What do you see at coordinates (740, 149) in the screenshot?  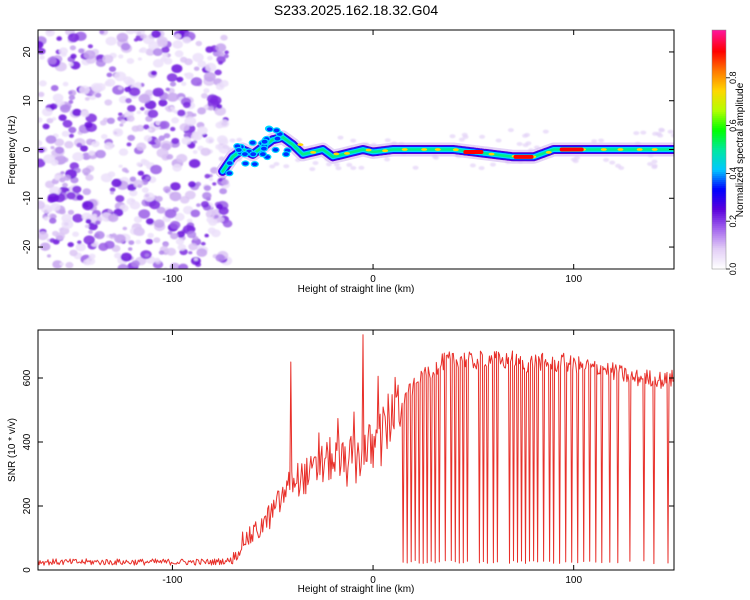 I see `colorbar-label: Normalized spectral amplitude` at bounding box center [740, 149].